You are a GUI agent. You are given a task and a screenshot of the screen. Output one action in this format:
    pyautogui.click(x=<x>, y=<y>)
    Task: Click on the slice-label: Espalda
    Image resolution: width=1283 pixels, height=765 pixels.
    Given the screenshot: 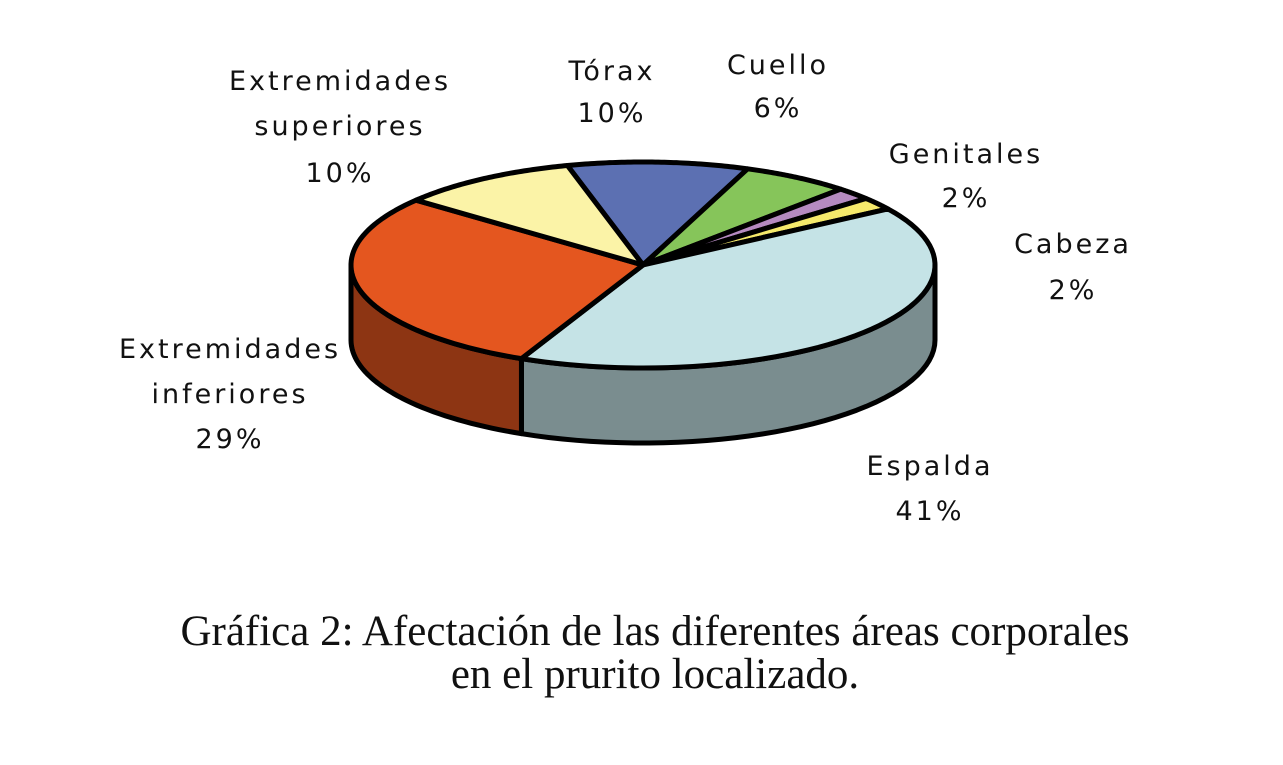 What is the action you would take?
    pyautogui.click(x=930, y=466)
    